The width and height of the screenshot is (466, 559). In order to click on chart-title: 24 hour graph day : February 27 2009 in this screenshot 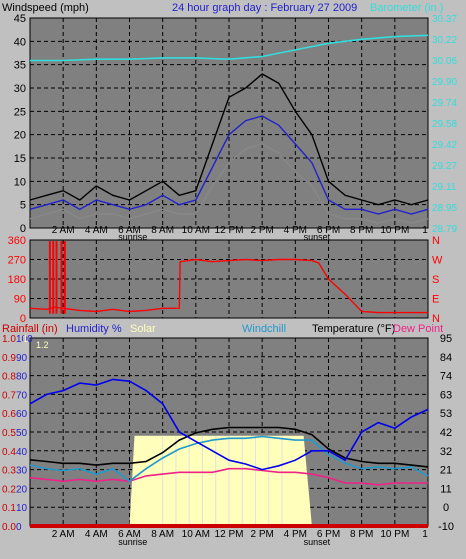, I will do `click(264, 8)`.